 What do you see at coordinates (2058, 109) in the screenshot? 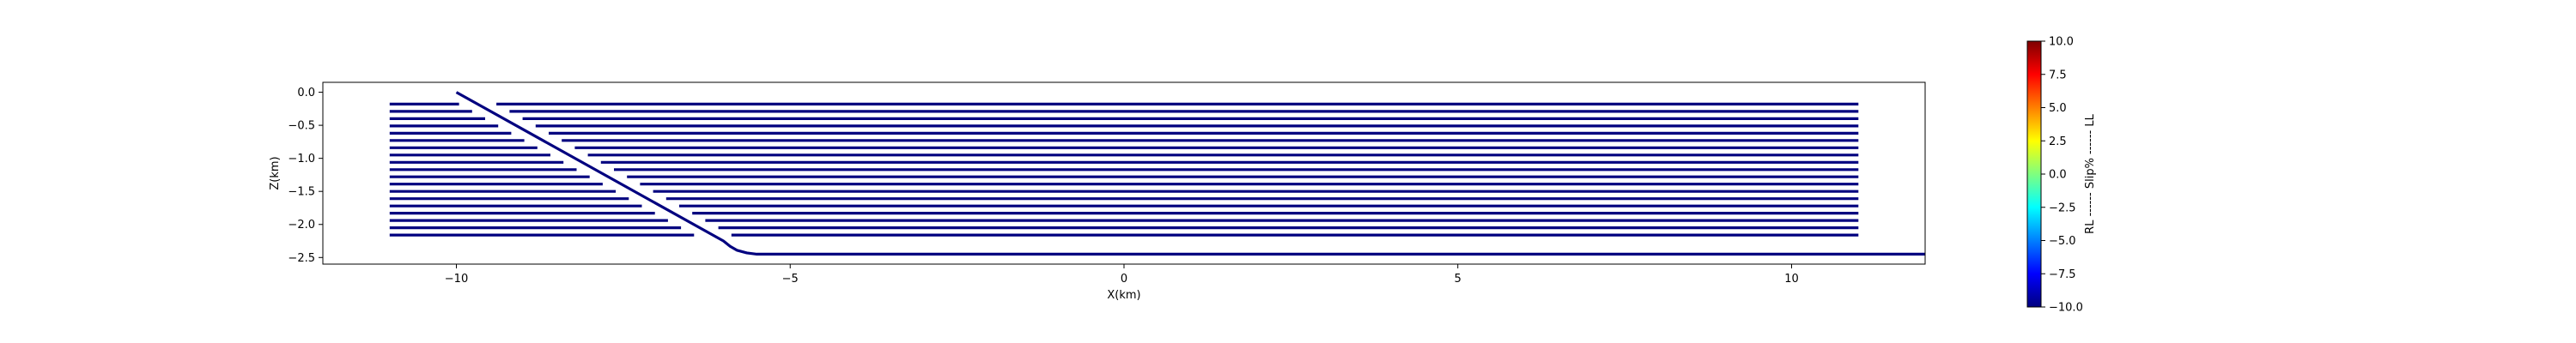
I see `colorbar-tick-label: 5.0` at bounding box center [2058, 109].